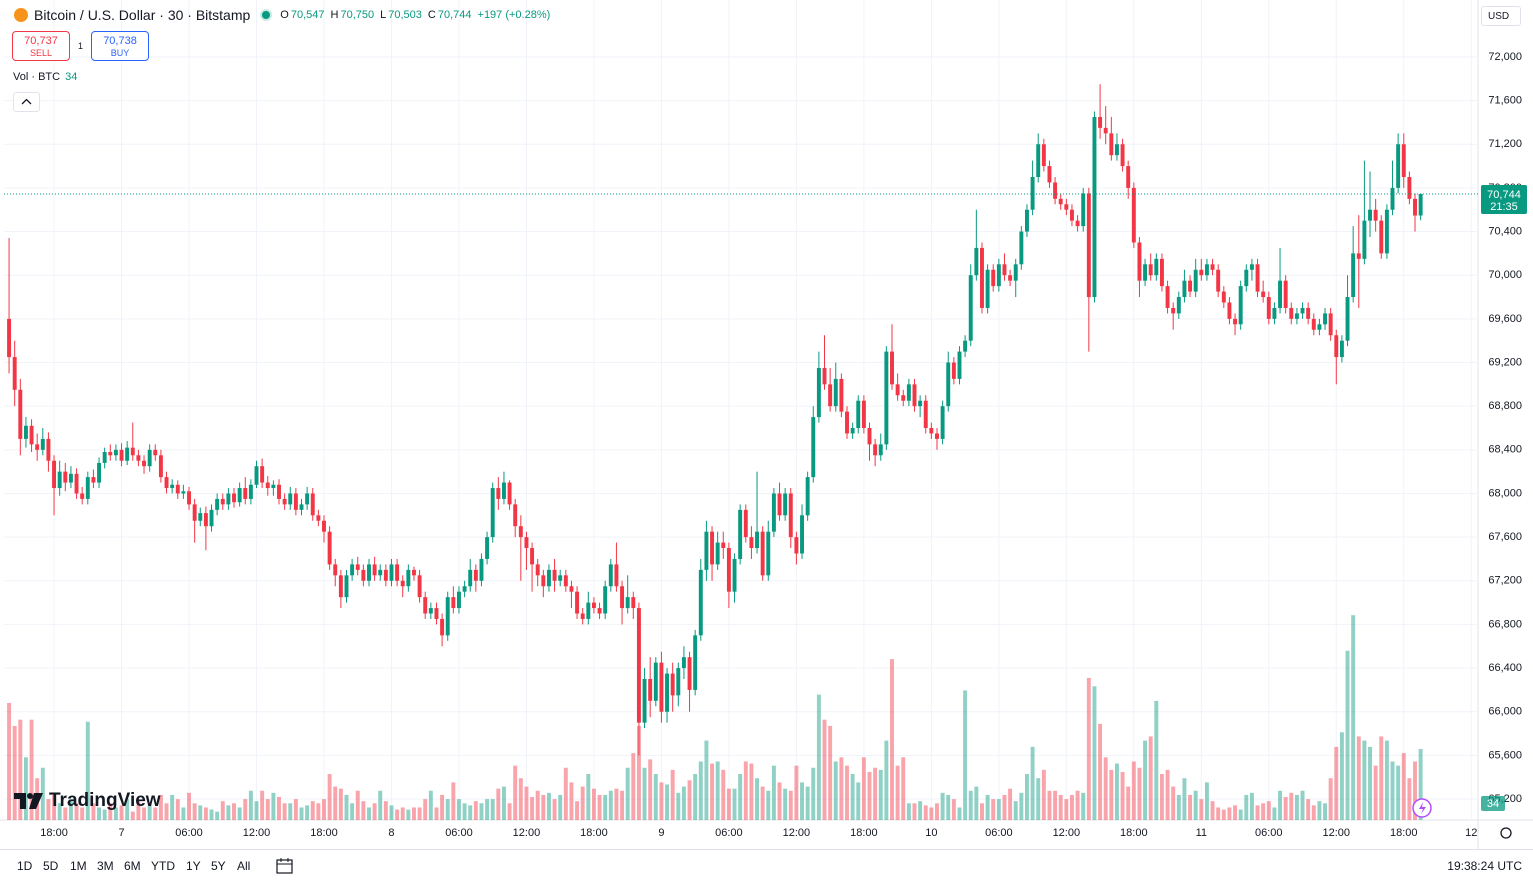 The image size is (1533, 881). I want to click on x-tick-label: 7, so click(121, 833).